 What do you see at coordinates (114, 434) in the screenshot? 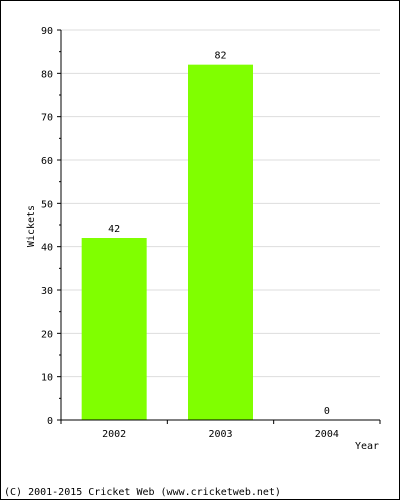
I see `x-tick-label-2002: 2002` at bounding box center [114, 434].